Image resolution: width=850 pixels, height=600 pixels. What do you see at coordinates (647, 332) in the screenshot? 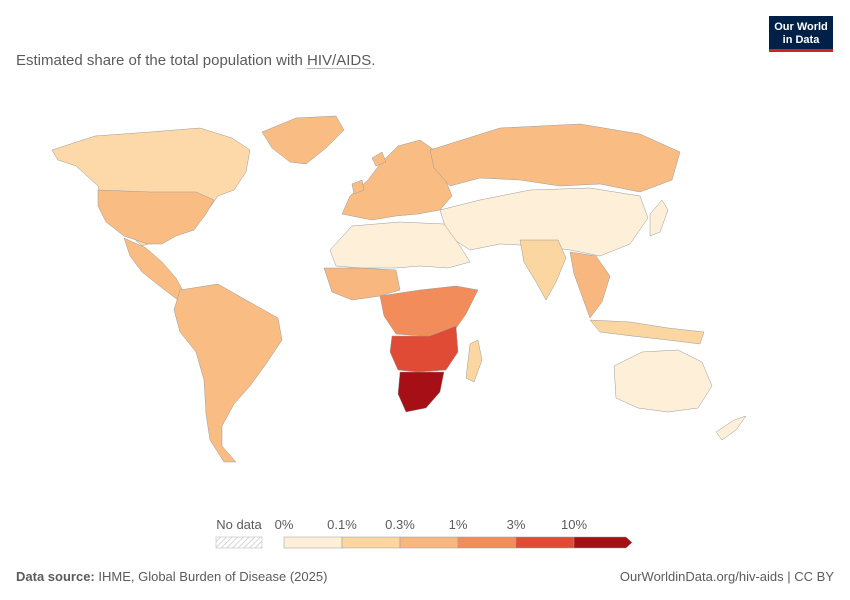
I see `region-indonesia` at bounding box center [647, 332].